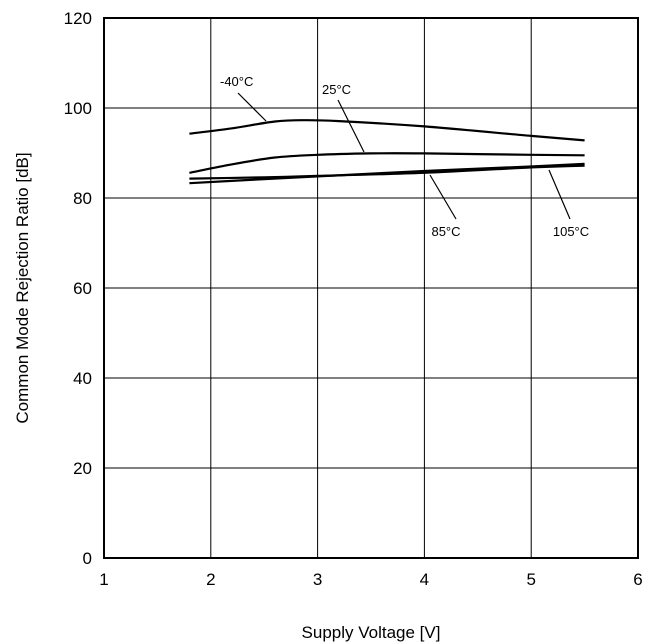 Image resolution: width=645 pixels, height=643 pixels. What do you see at coordinates (371, 632) in the screenshot?
I see `x-axis-title: Supply Voltage [V]` at bounding box center [371, 632].